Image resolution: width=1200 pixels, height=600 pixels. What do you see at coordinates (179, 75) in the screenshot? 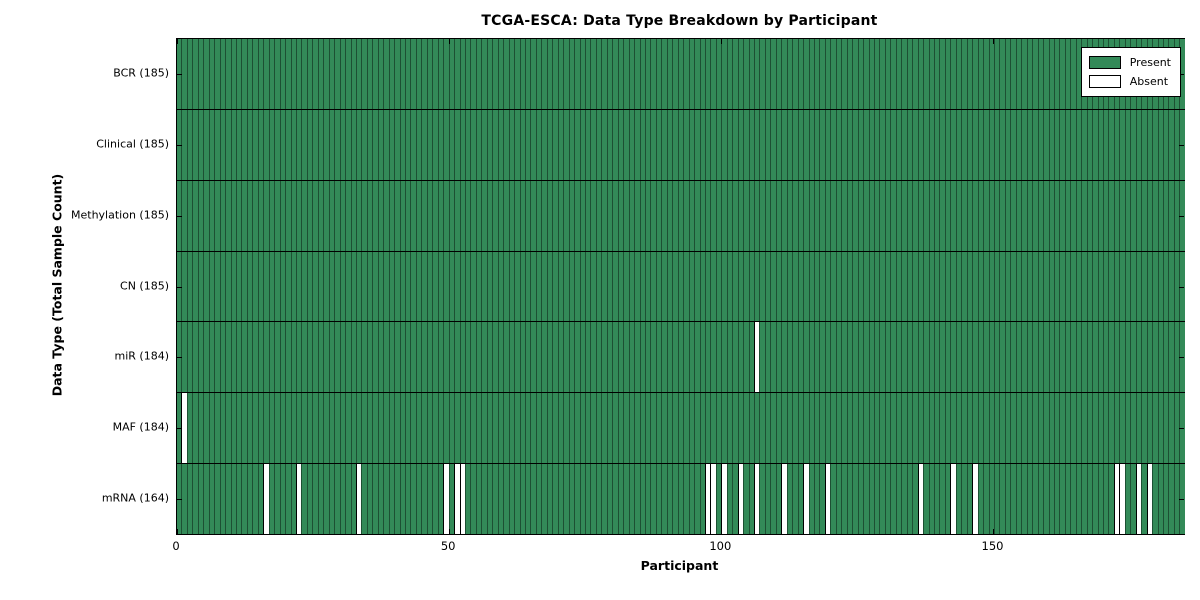
I see `y-tick-mark` at bounding box center [179, 75].